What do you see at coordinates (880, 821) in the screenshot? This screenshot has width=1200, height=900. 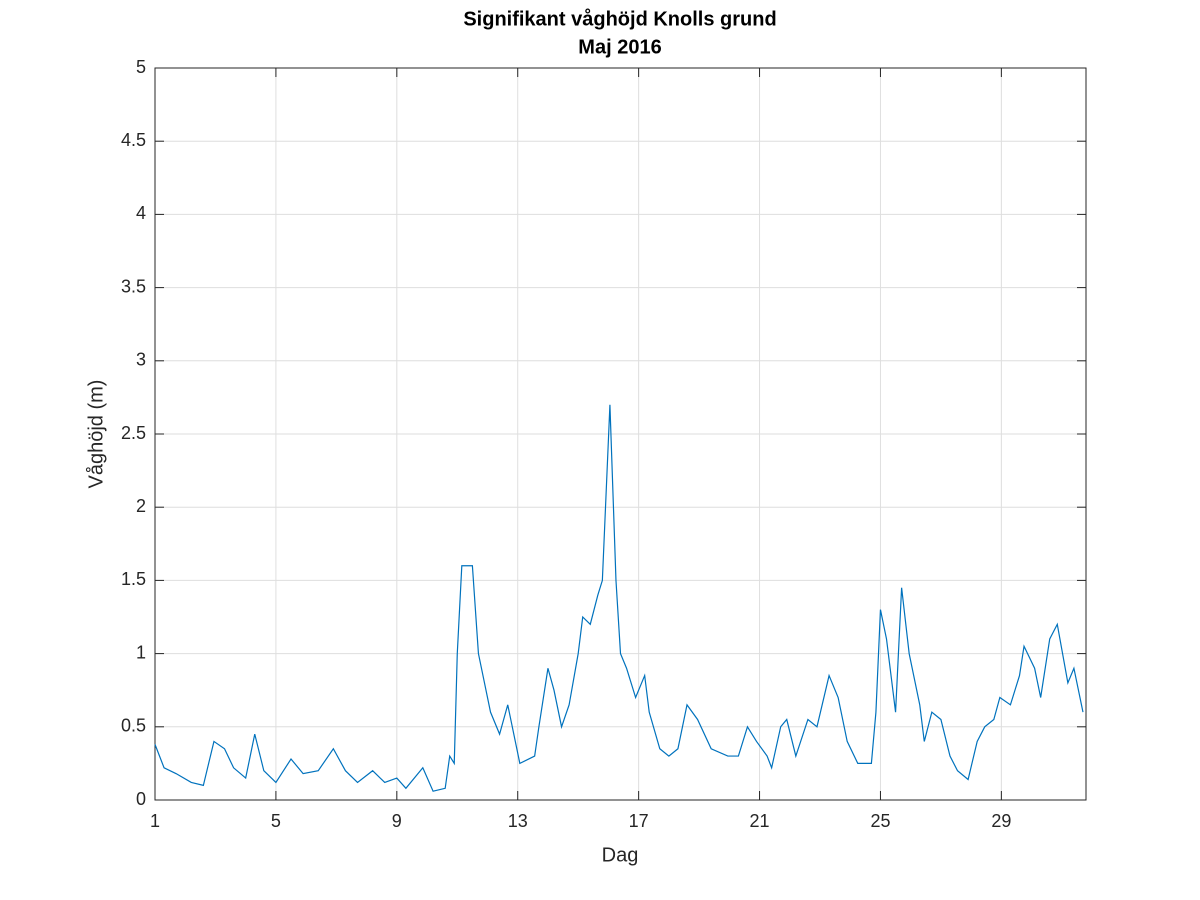 I see `x-tick-label: 25` at bounding box center [880, 821].